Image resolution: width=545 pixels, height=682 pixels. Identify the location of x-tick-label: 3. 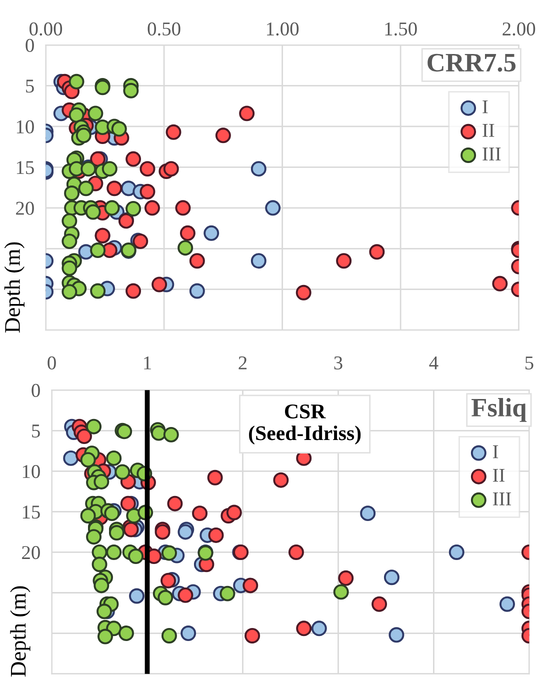
(338, 363).